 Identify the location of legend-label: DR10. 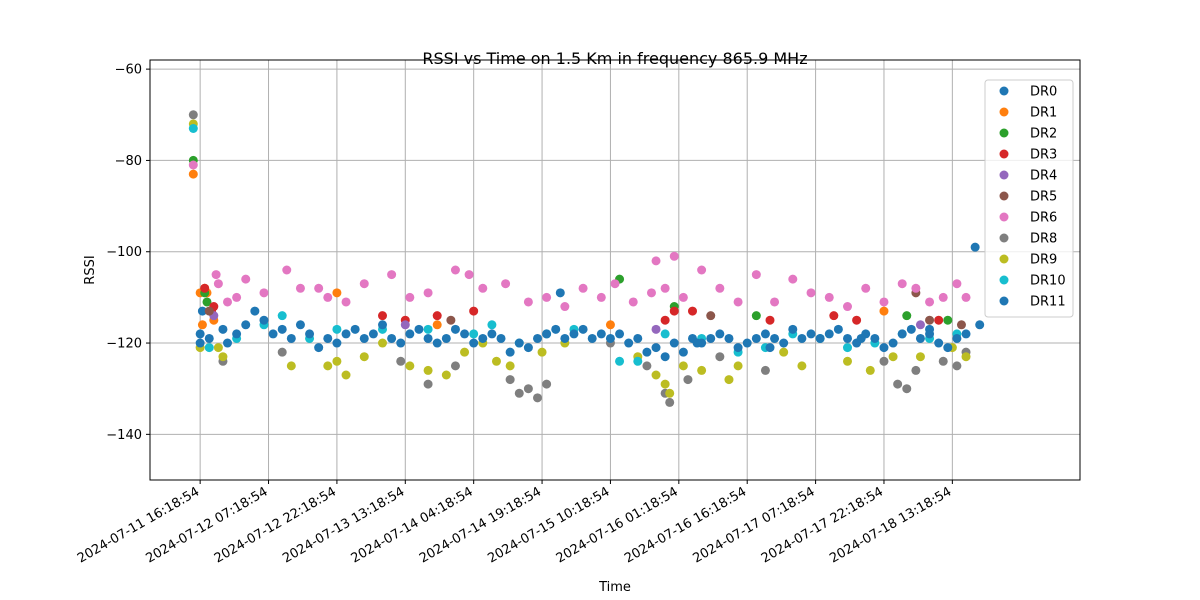
(1048, 281).